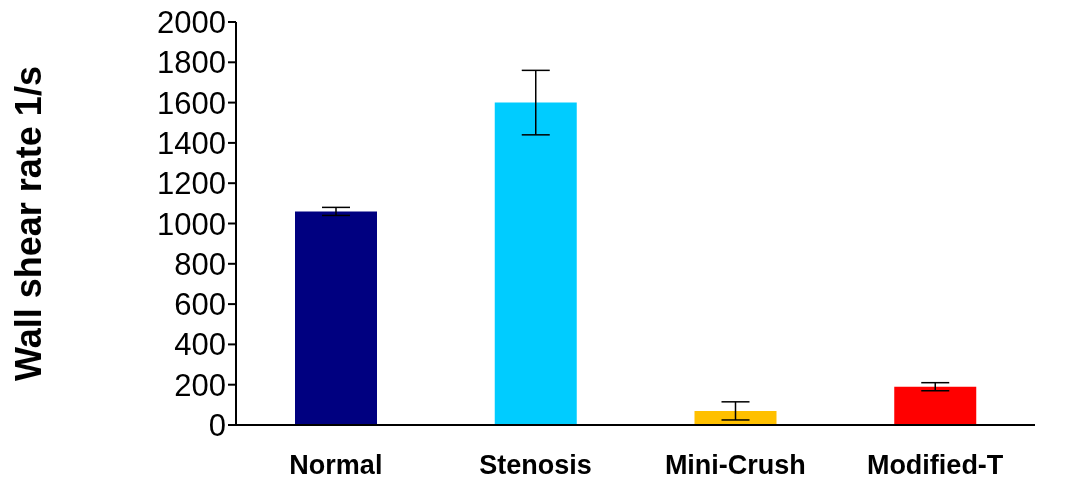  What do you see at coordinates (191, 184) in the screenshot?
I see `y-tick-label: 1200` at bounding box center [191, 184].